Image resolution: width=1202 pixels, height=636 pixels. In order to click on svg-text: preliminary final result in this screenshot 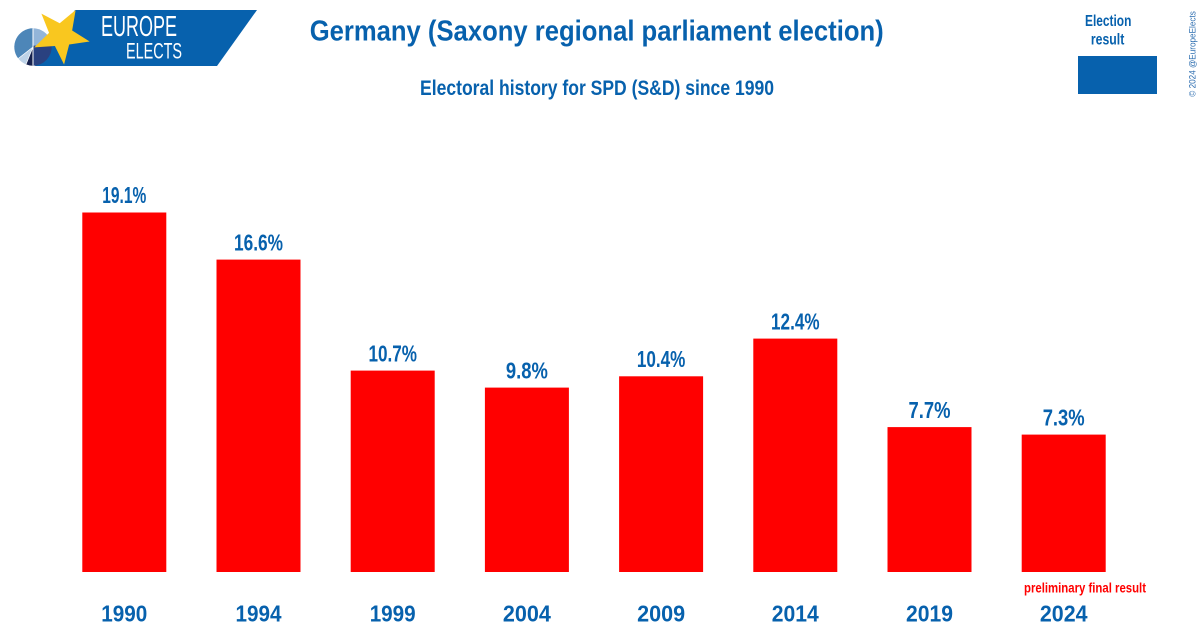, I will do `click(1085, 588)`.